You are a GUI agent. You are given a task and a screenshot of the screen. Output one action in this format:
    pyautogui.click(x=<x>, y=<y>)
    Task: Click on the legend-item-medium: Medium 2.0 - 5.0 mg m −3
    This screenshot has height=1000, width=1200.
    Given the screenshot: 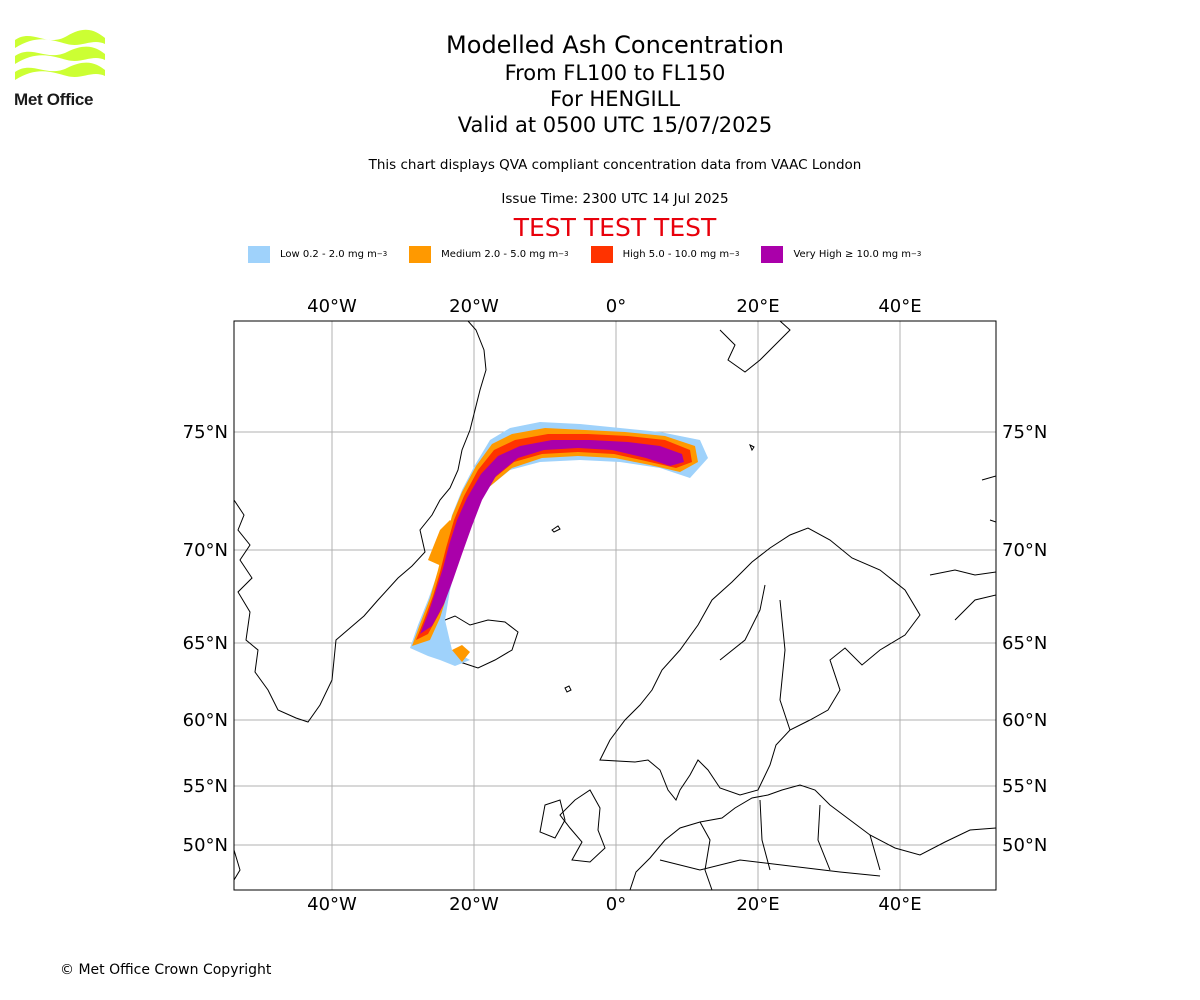 What is the action you would take?
    pyautogui.click(x=489, y=254)
    